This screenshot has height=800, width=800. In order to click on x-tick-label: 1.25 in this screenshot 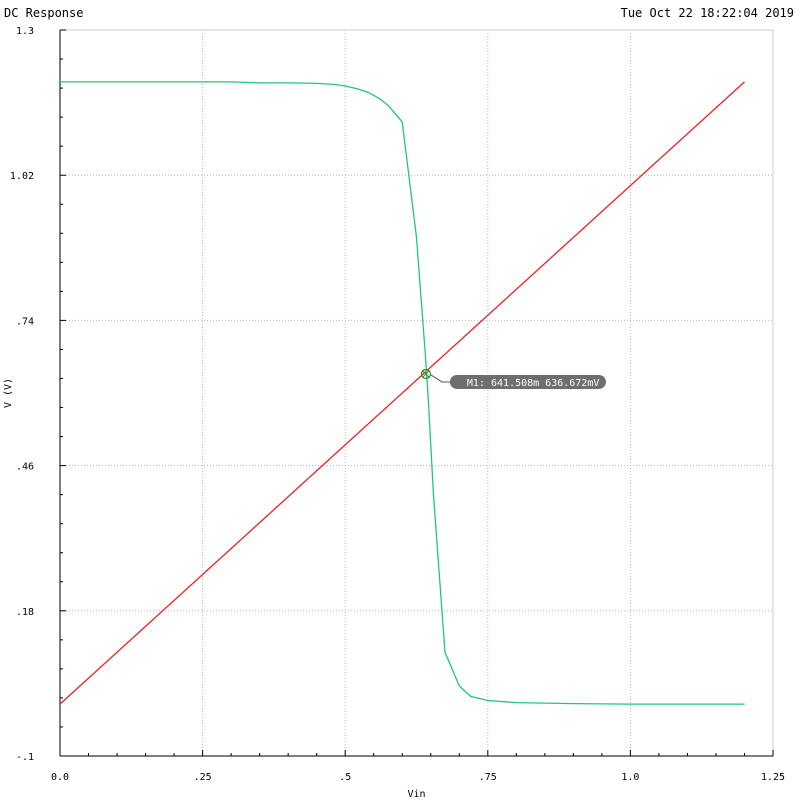, I will do `click(773, 777)`.